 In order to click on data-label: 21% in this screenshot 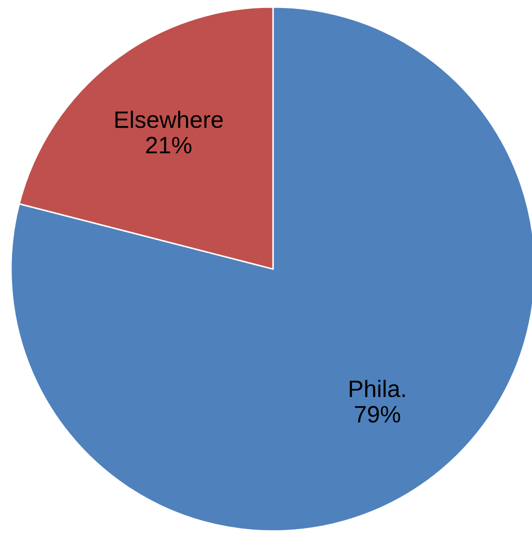, I will do `click(169, 145)`.